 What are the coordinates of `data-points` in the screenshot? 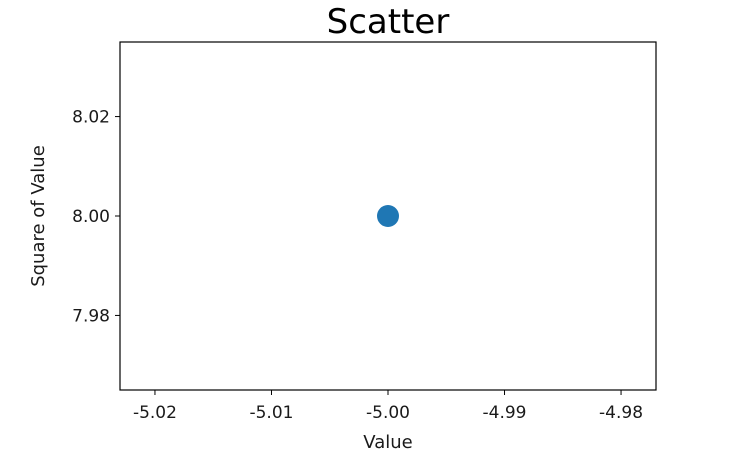 It's located at (388, 216).